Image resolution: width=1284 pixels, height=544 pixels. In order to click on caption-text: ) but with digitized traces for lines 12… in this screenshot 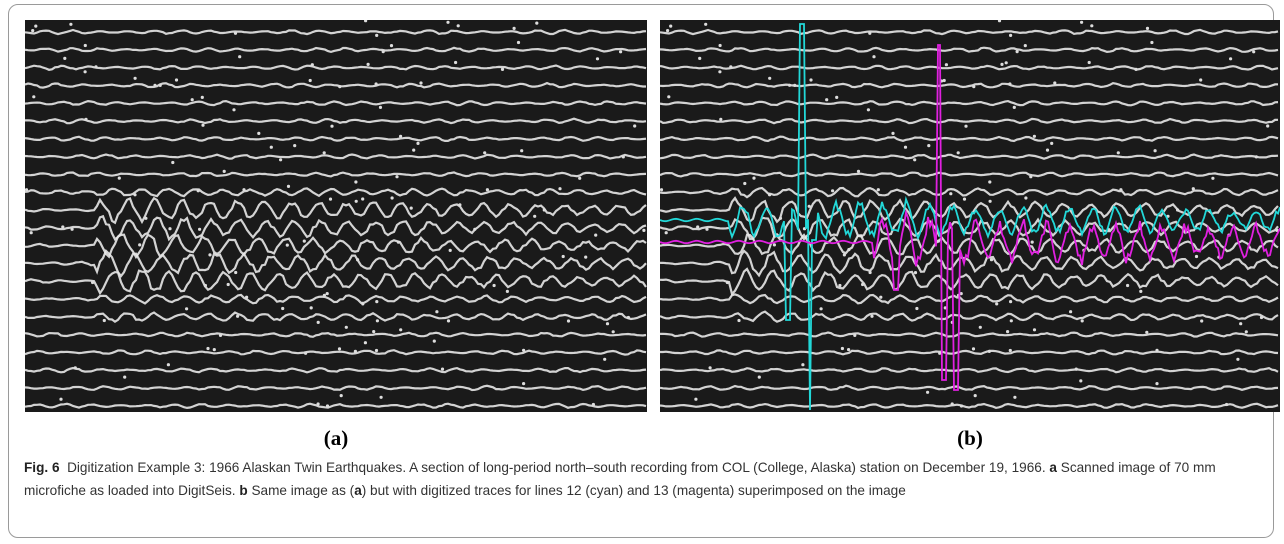, I will do `click(633, 490)`.